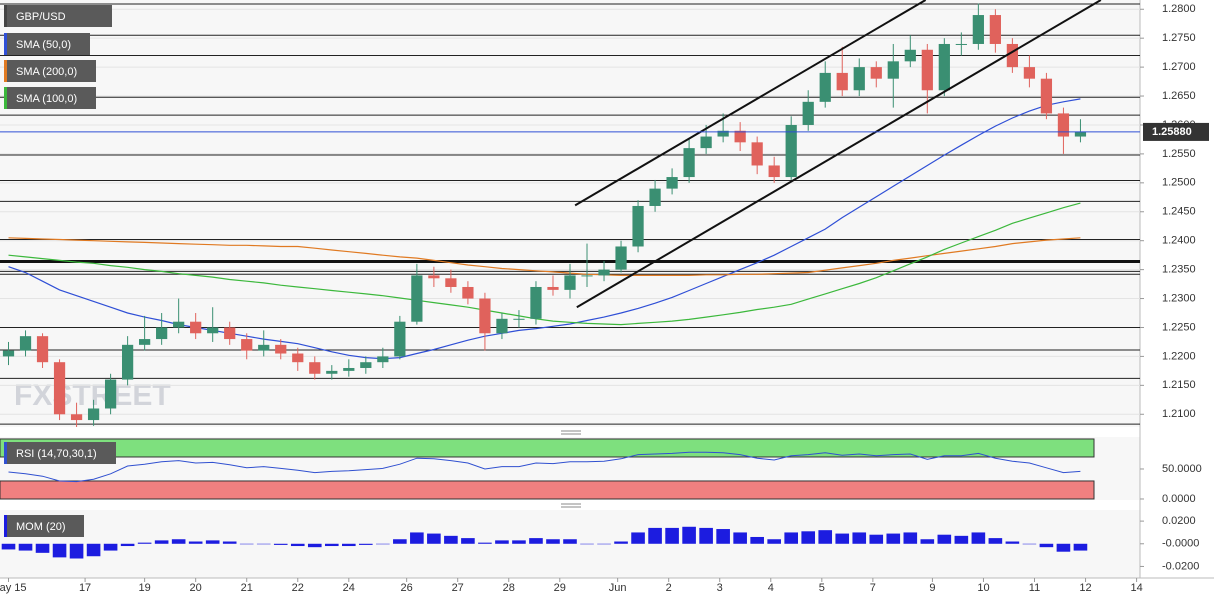 This screenshot has width=1214, height=599. Describe the element at coordinates (560, 588) in the screenshot. I see `x-tick-label: 29` at that location.